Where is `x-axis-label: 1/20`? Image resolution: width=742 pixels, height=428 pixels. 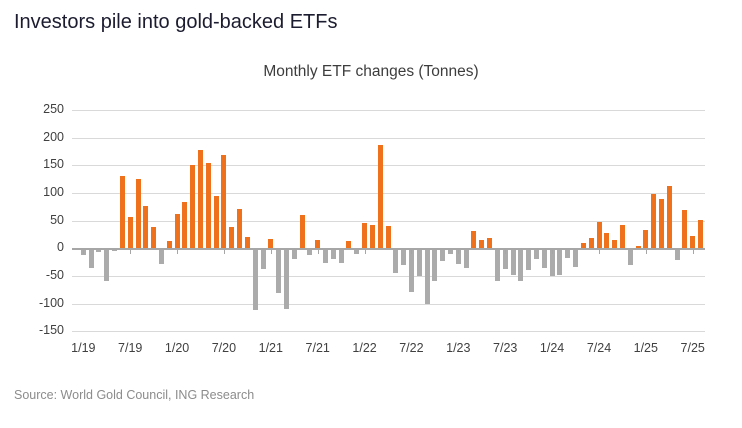
x-axis-label: 1/20 is located at coordinates (177, 348).